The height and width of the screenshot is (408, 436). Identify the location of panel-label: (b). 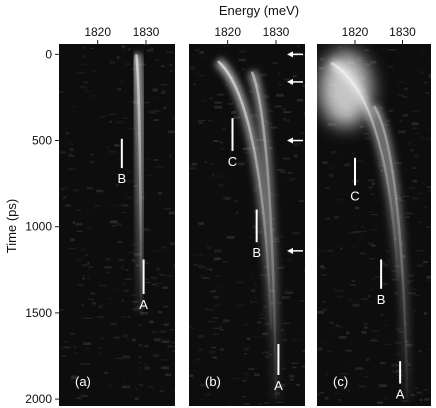
(213, 381).